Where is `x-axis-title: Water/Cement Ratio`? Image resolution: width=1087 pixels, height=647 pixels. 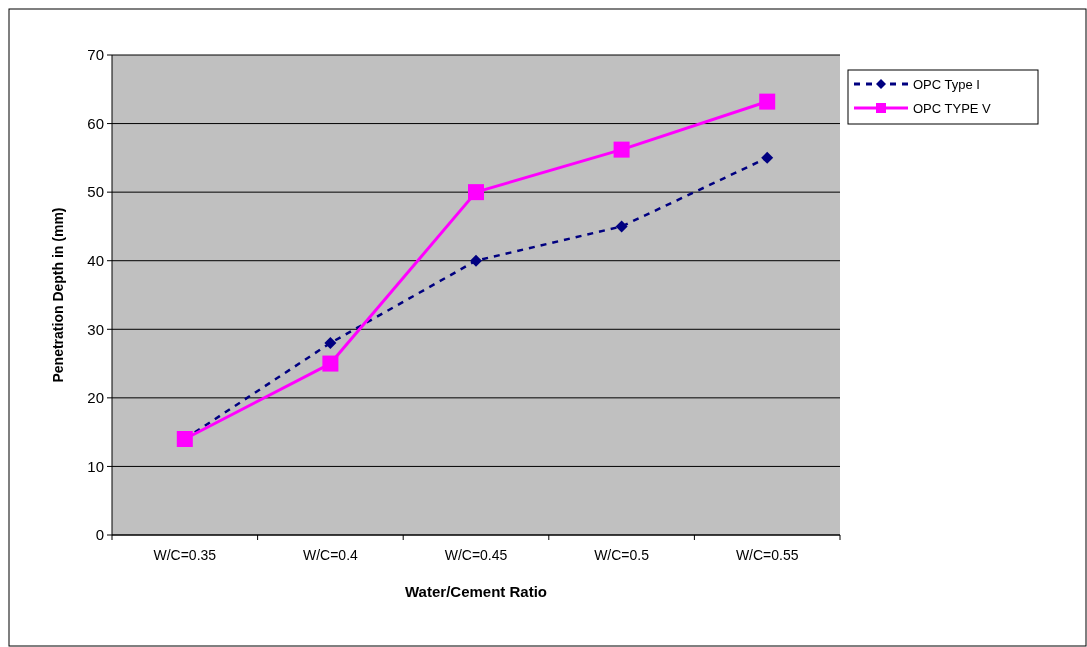
x-axis-title: Water/Cement Ratio is located at coordinates (476, 591).